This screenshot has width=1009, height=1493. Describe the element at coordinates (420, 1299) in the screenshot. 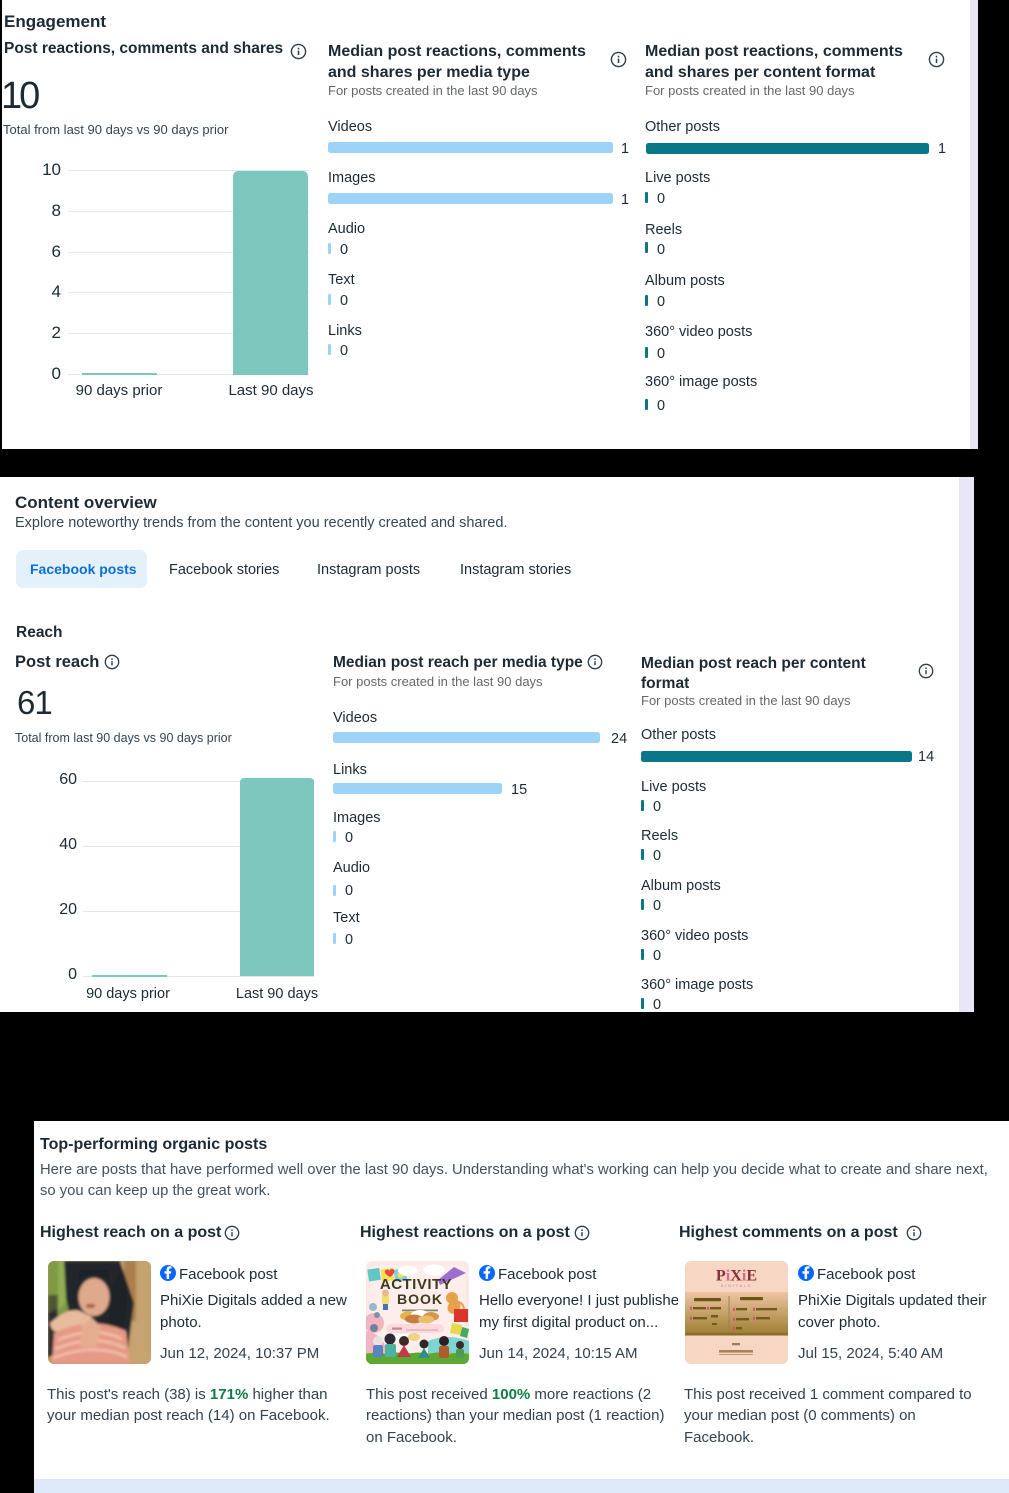

I see `svg-text: BOOK` at that location.